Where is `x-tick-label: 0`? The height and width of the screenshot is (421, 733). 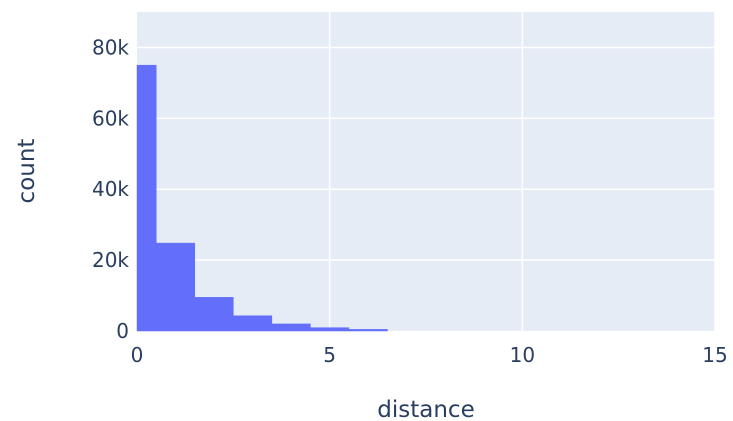 x-tick-label: 0 is located at coordinates (137, 355).